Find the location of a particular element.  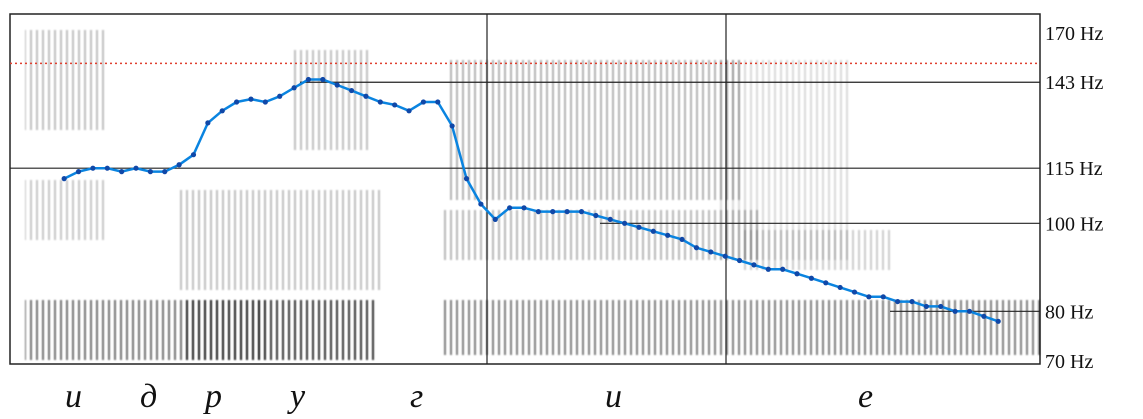

segment-label: е is located at coordinates (865, 396).